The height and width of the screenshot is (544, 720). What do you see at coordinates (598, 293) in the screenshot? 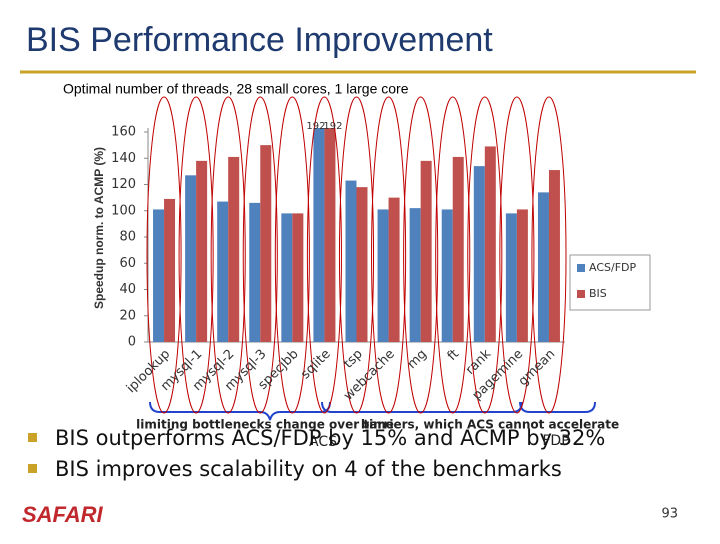
I see `legend-label: BIS` at bounding box center [598, 293].